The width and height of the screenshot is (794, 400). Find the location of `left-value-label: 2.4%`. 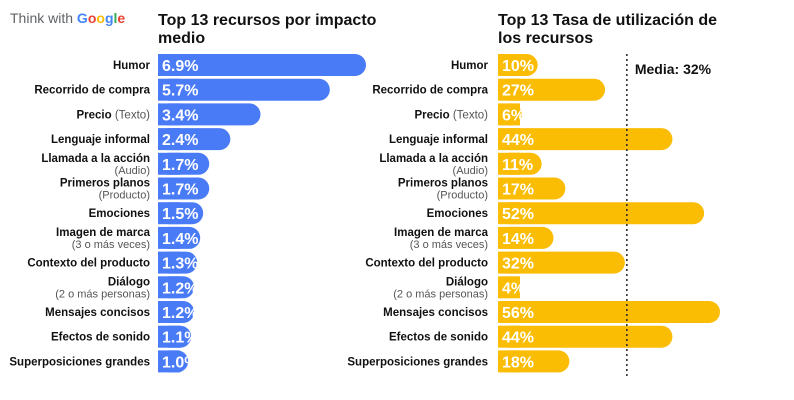

left-value-label: 2.4% is located at coordinates (180, 140).